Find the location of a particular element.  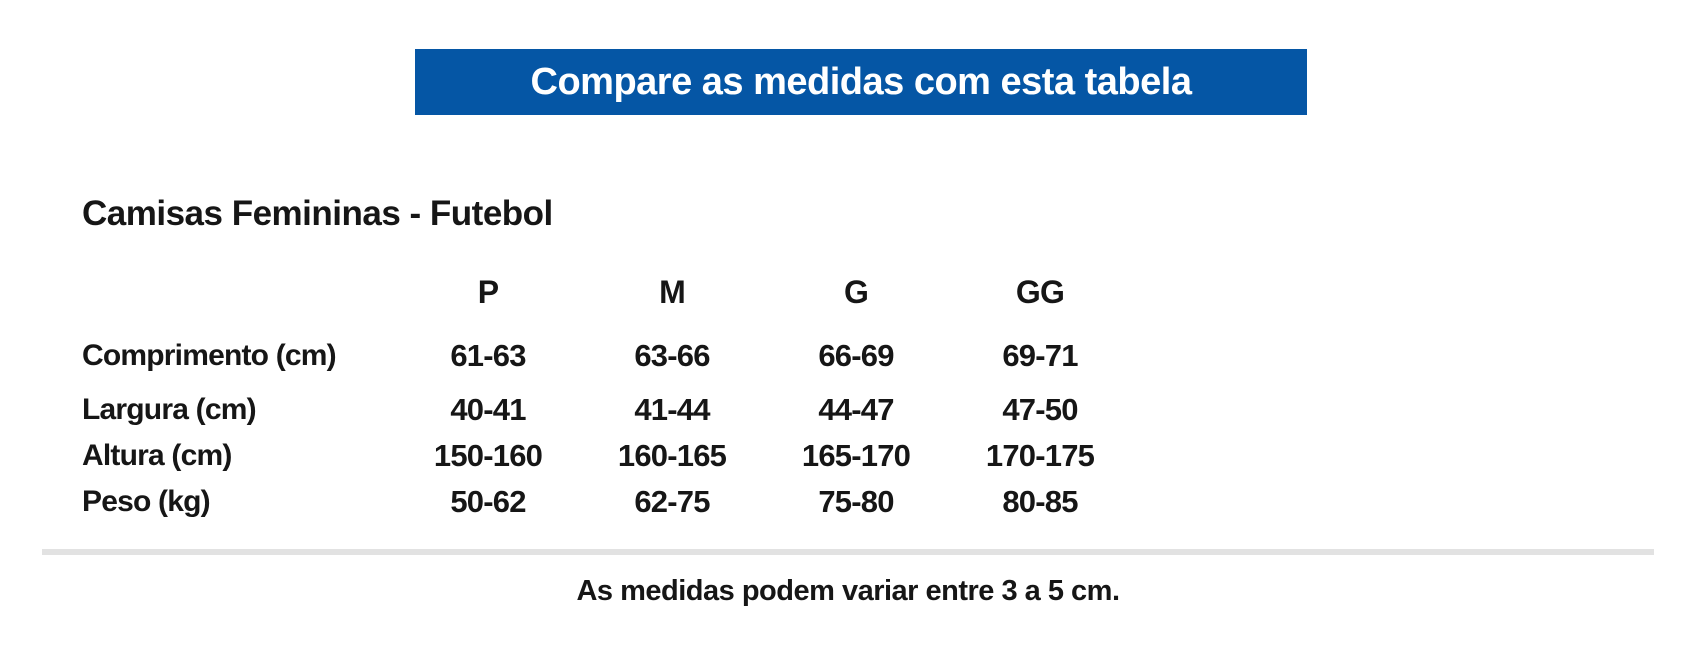

cell-value: 63-66 is located at coordinates (672, 355).